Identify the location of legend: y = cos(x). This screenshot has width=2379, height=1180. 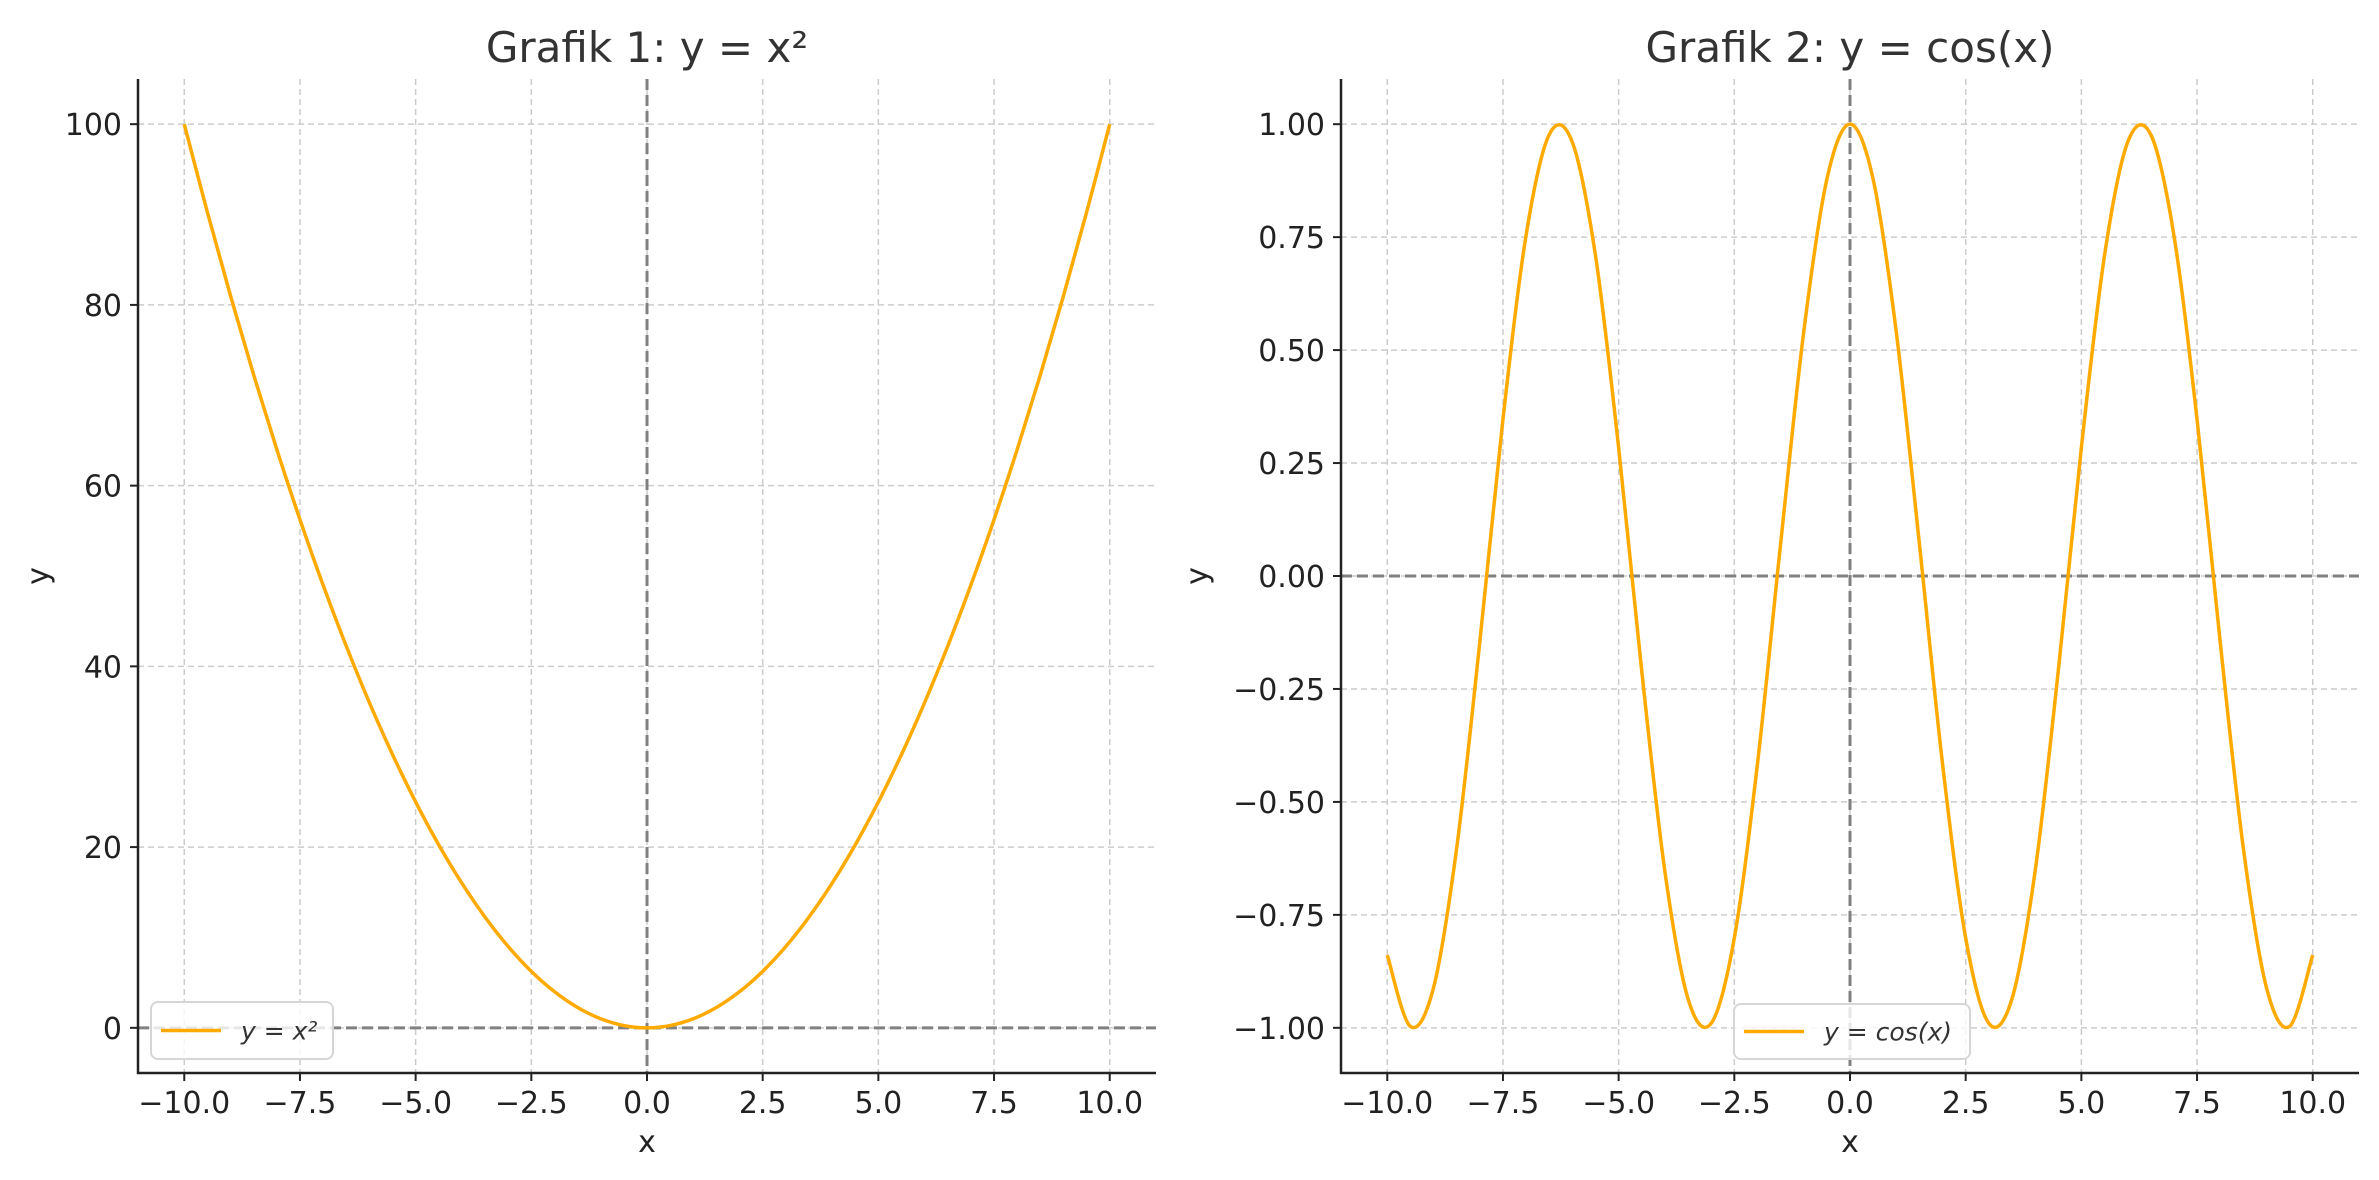
(1852, 1031).